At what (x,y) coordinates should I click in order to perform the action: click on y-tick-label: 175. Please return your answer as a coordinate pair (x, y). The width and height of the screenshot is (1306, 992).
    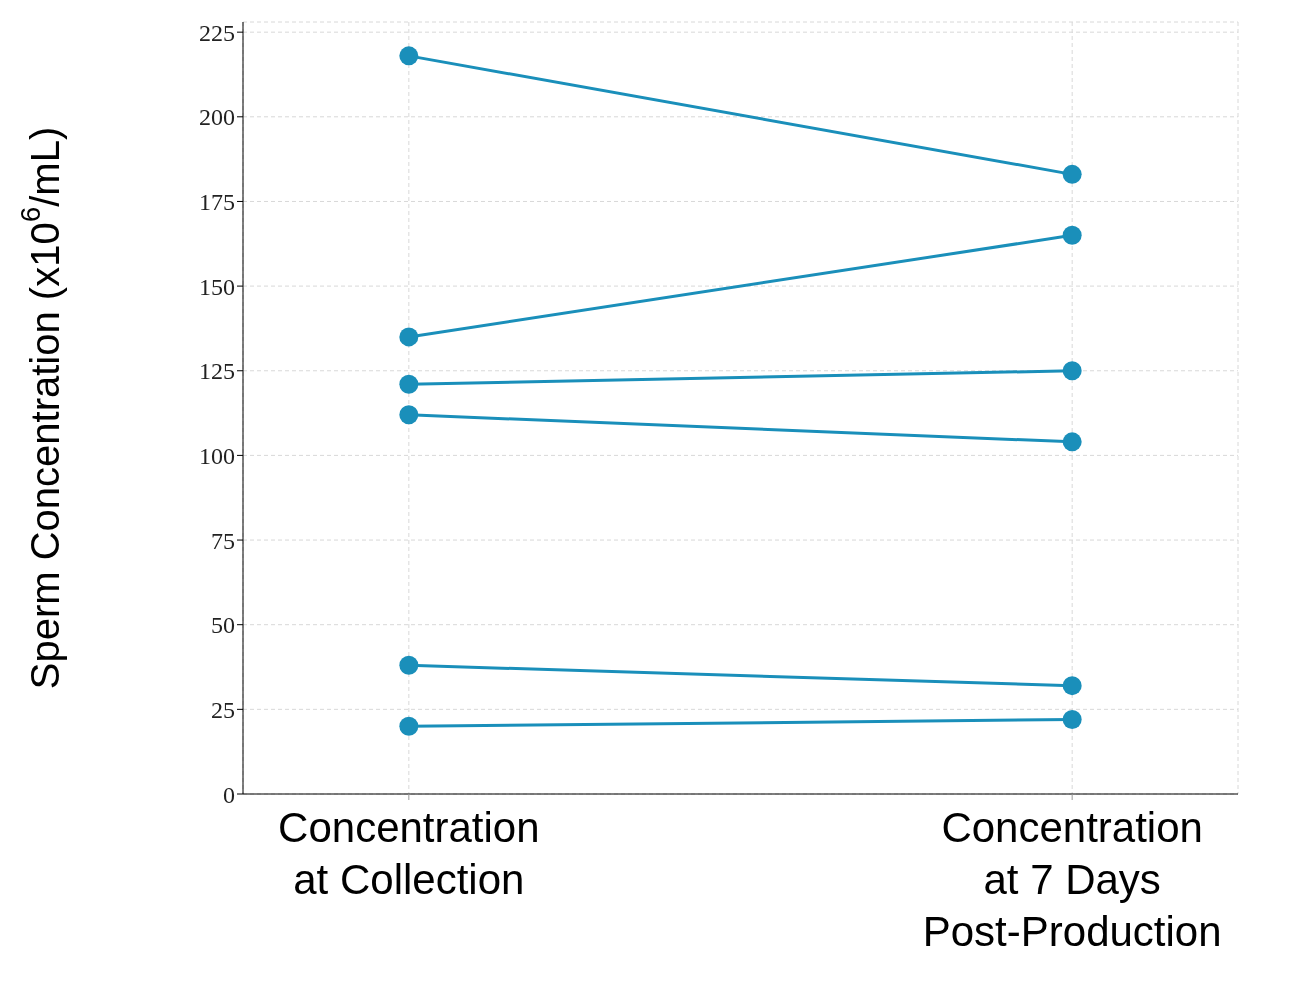
    Looking at the image, I should click on (217, 201).